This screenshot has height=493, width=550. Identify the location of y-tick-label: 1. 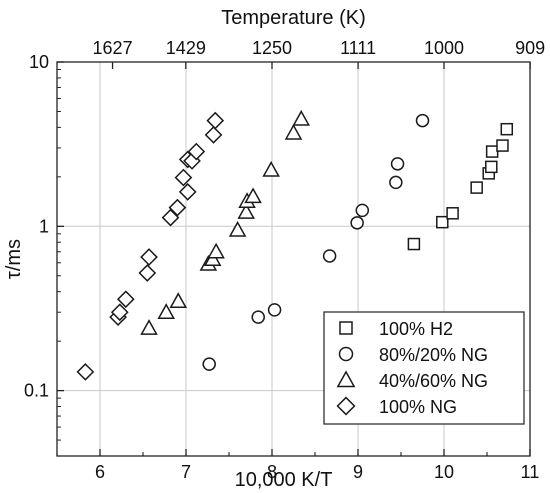
(44, 226).